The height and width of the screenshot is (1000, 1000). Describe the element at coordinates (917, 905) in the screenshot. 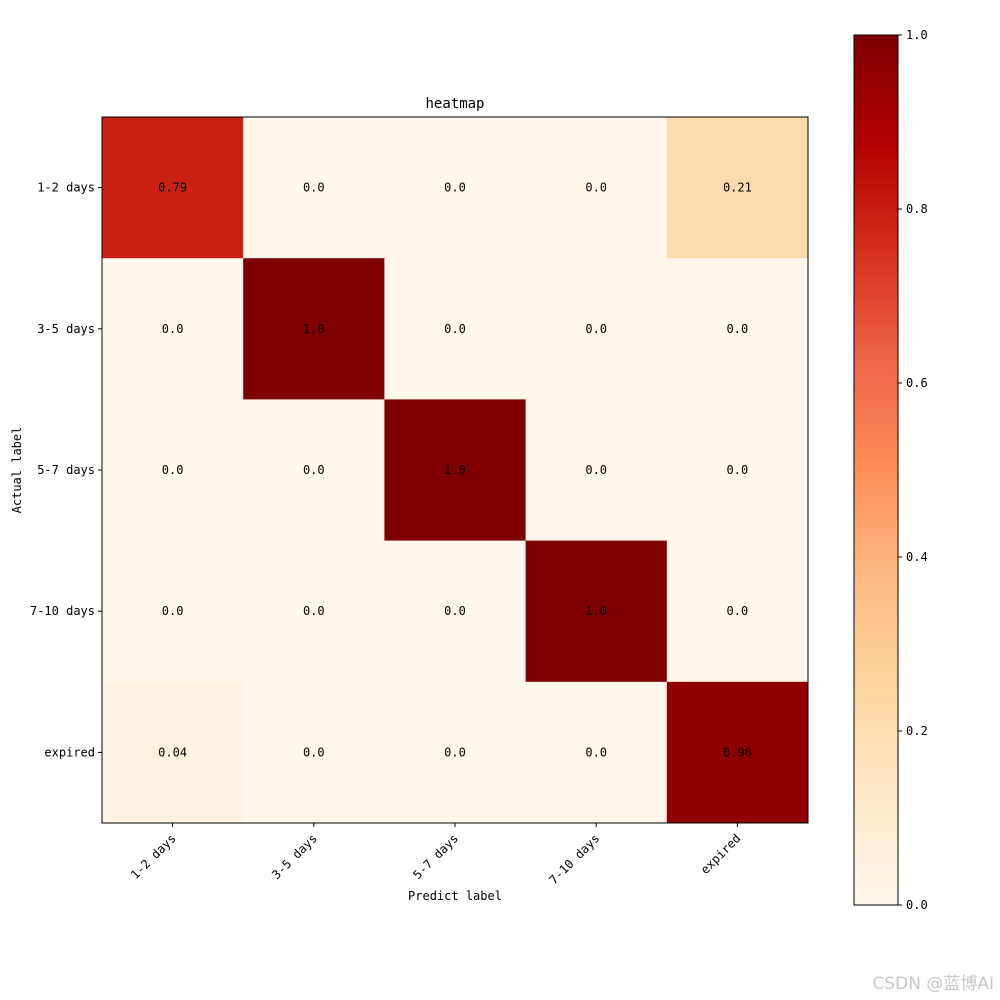

I see `colorbar-tick-label: 0.0` at that location.